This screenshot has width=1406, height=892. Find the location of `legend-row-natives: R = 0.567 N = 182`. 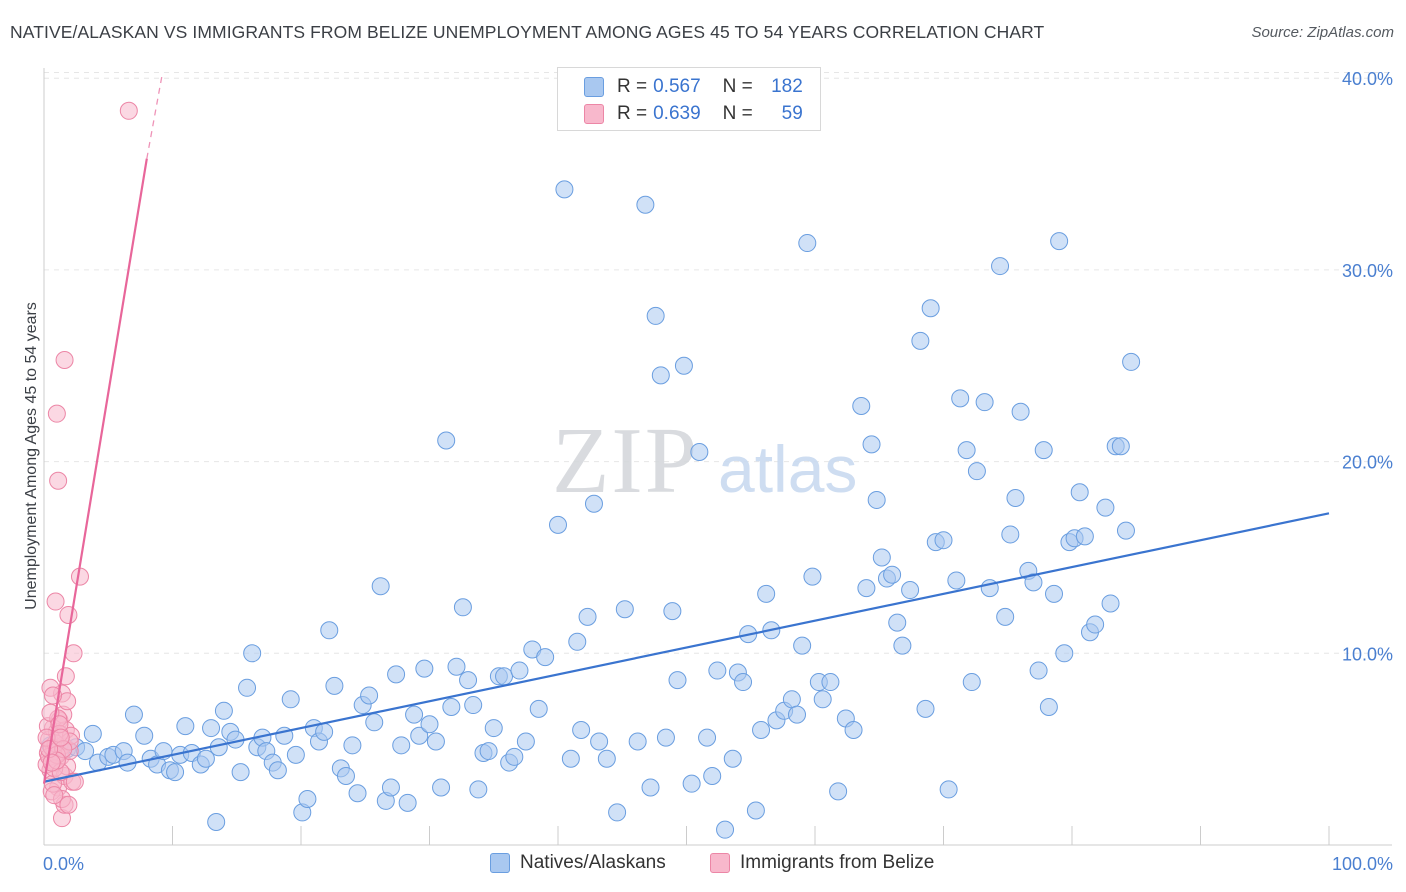

legend-row-natives: R = 0.567 N = 182 is located at coordinates (693, 87).